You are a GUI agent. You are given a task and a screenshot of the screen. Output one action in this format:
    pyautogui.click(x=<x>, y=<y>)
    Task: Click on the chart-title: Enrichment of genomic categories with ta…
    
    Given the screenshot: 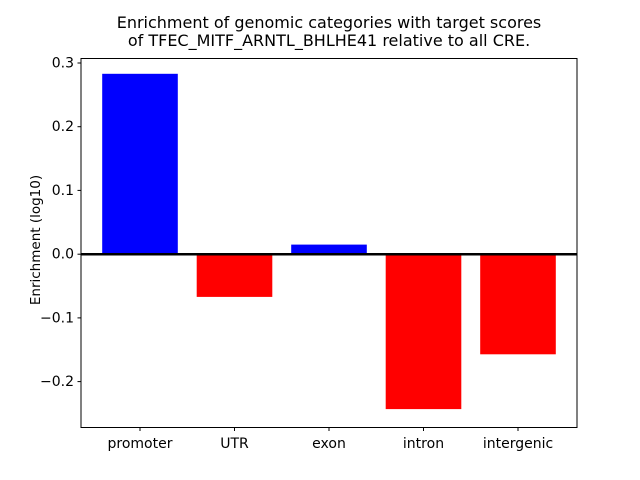 What is the action you would take?
    pyautogui.click(x=329, y=32)
    